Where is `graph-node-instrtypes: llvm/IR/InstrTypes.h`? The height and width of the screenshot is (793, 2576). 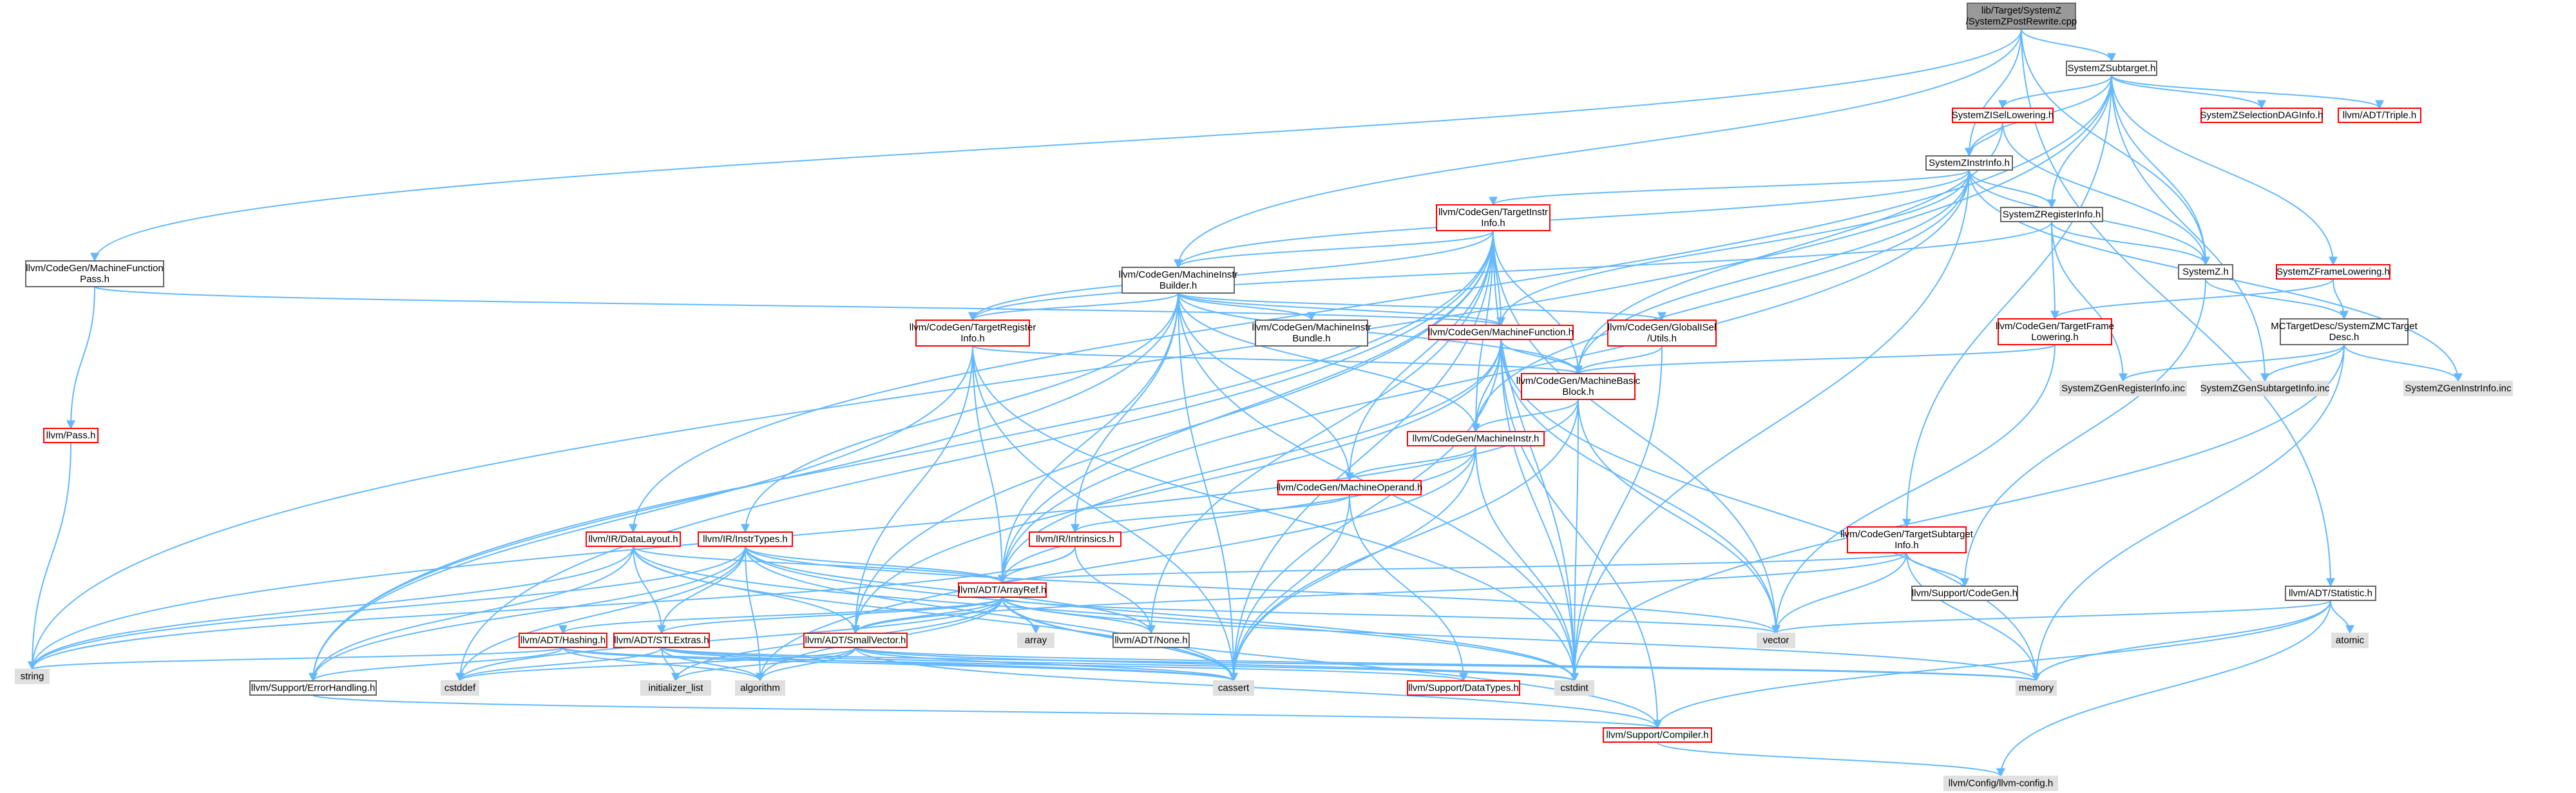
graph-node-instrtypes: llvm/IR/InstrTypes.h is located at coordinates (745, 539).